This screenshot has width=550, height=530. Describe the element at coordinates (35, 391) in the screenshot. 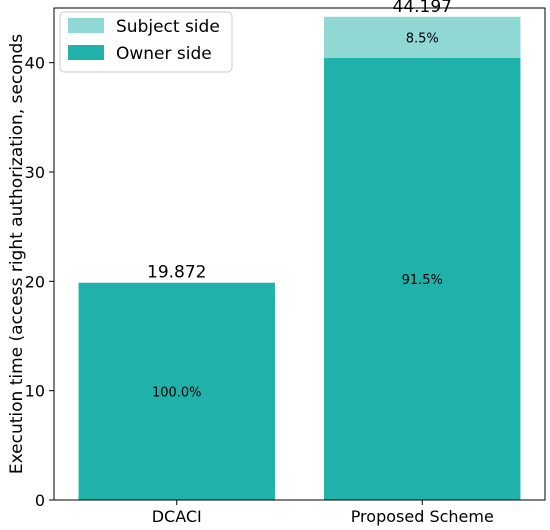

I see `y-tick-label: 10` at that location.